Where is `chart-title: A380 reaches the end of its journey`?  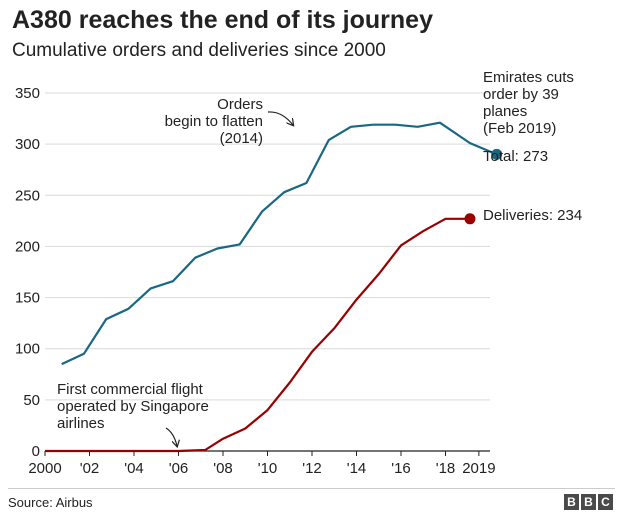
chart-title: A380 reaches the end of its journey is located at coordinates (222, 20).